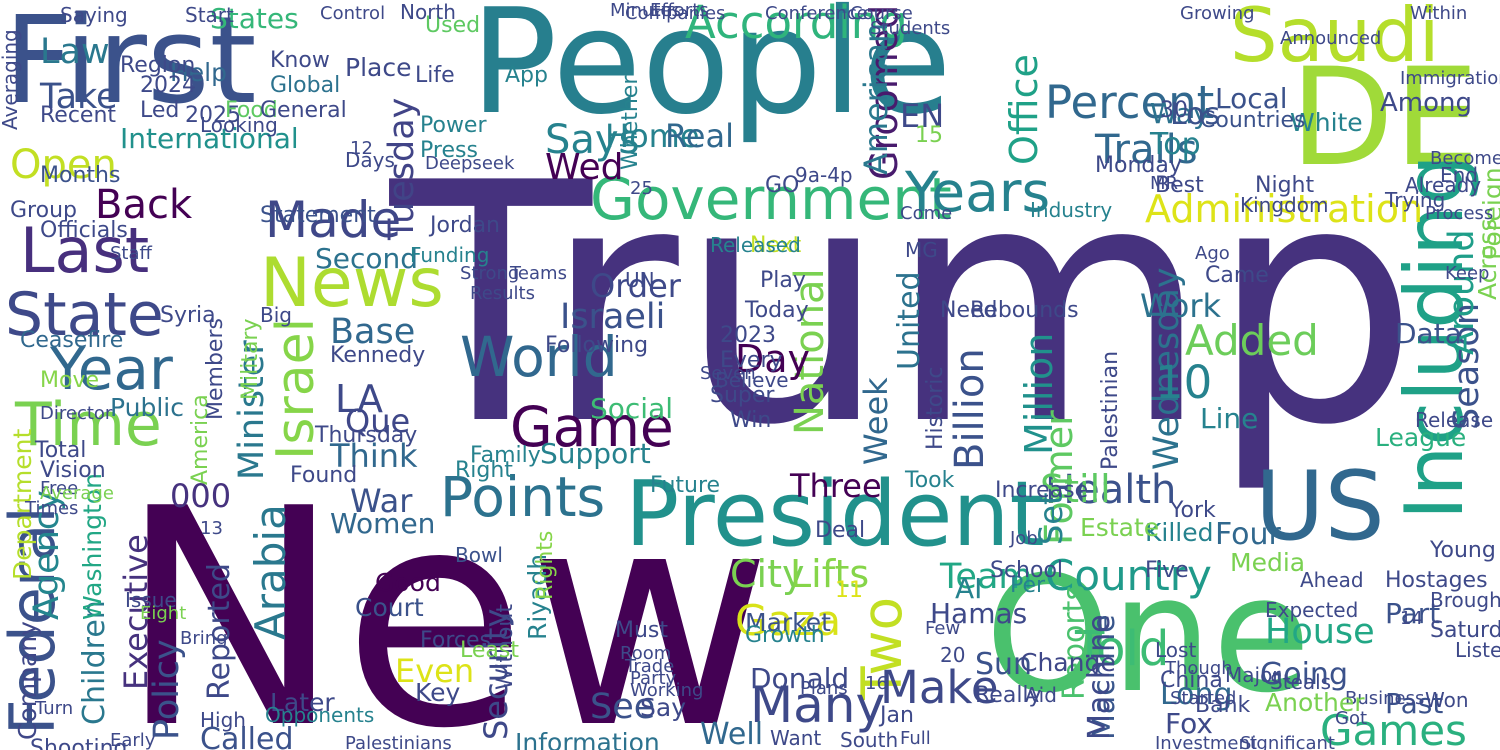  I want to click on word-companies: Companies, so click(675, 13).